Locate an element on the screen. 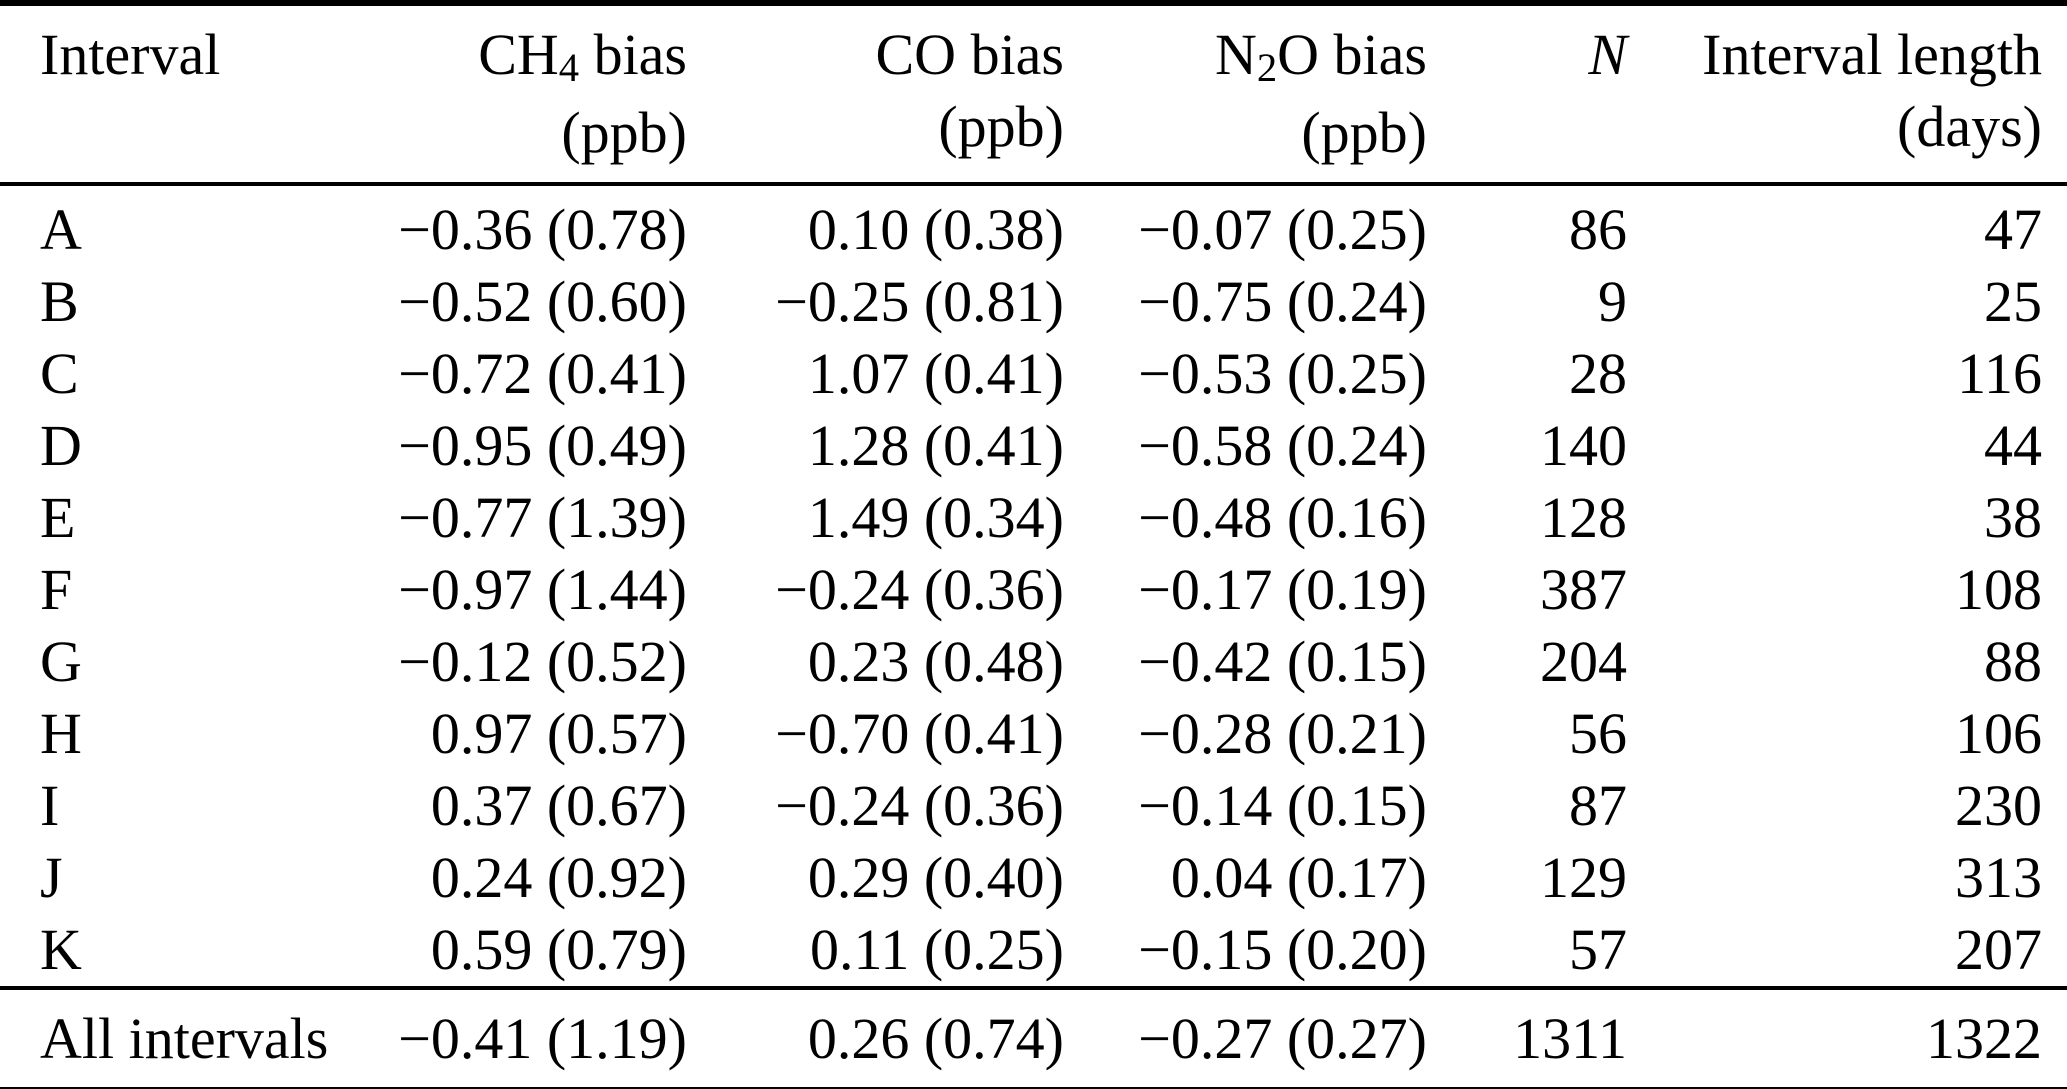 This screenshot has width=2067, height=1089. ch4-bias-cell: −0.52 (0.60) is located at coordinates (542, 301).